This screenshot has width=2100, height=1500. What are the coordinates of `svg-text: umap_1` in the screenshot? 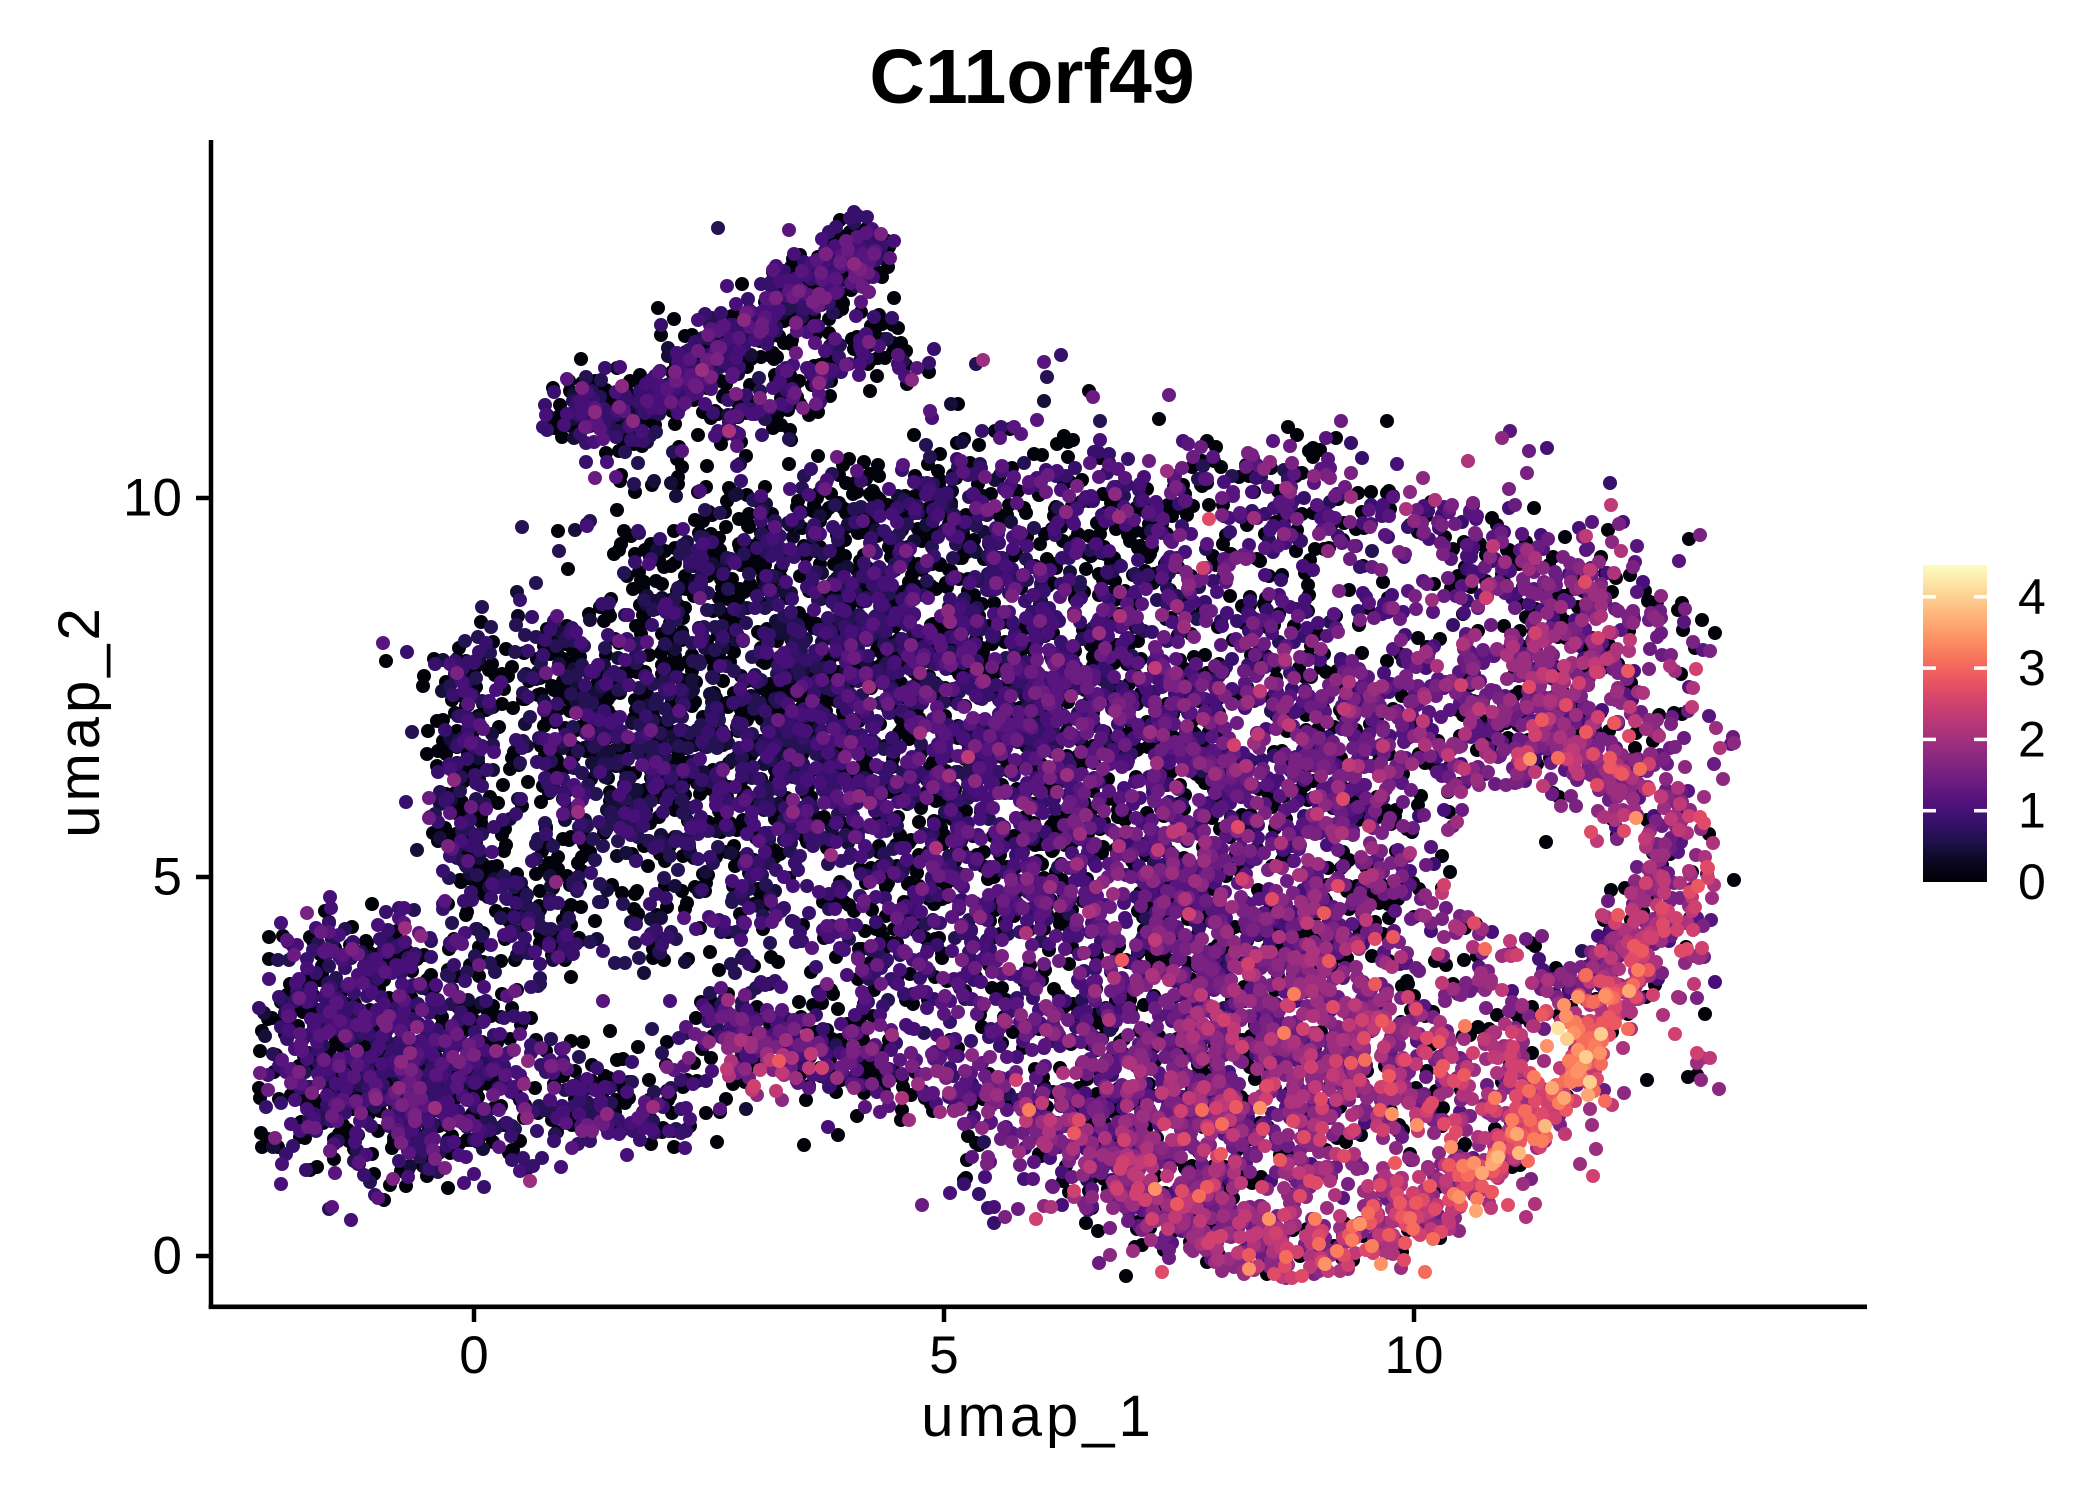 It's located at (1038, 1416).